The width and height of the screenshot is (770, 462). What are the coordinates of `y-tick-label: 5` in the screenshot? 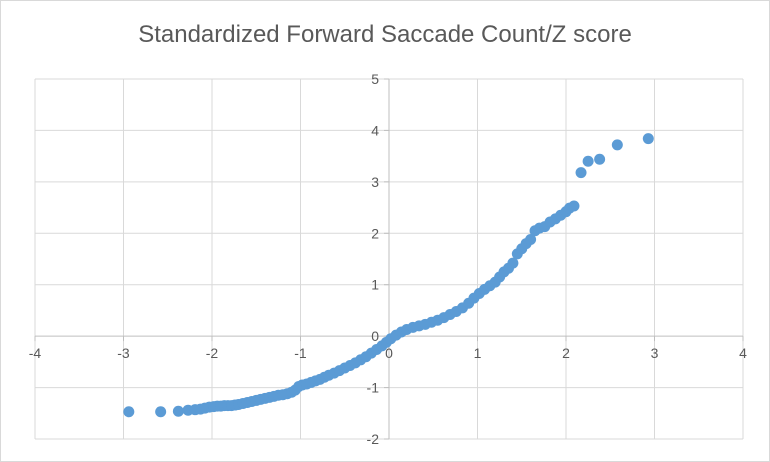 It's located at (375, 79).